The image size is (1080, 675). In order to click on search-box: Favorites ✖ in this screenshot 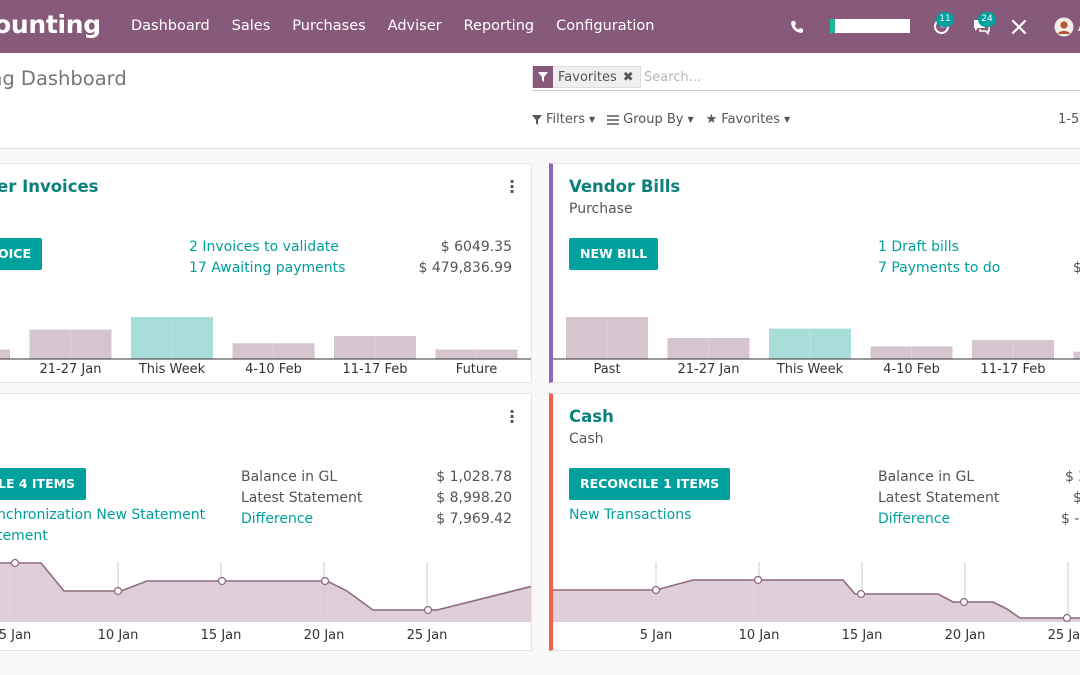, I will do `click(806, 78)`.